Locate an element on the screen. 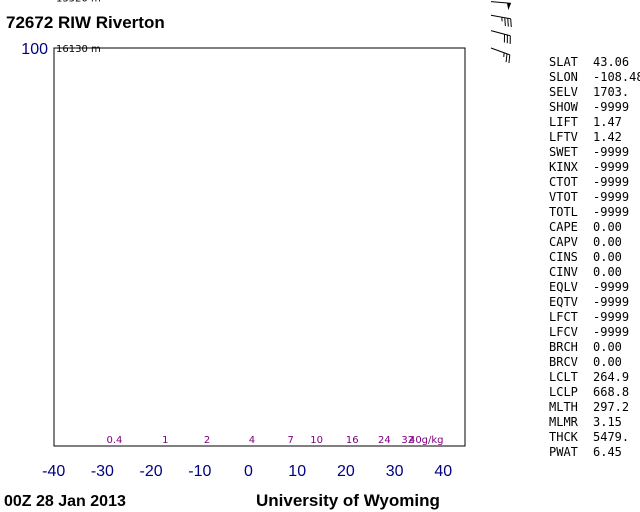 The image size is (640, 512). index-label: LCLT is located at coordinates (563, 377).